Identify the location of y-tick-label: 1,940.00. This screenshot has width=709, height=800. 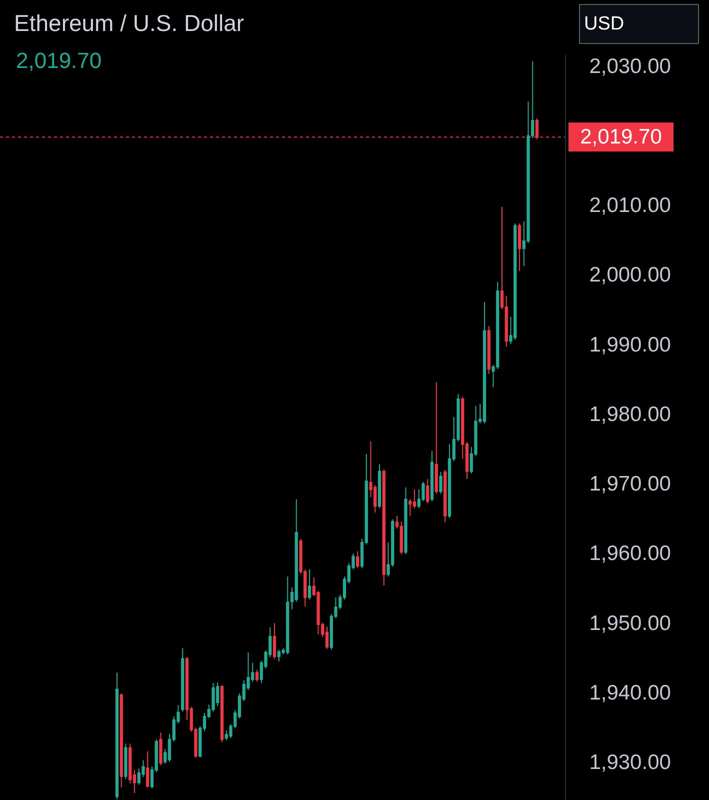
(630, 692).